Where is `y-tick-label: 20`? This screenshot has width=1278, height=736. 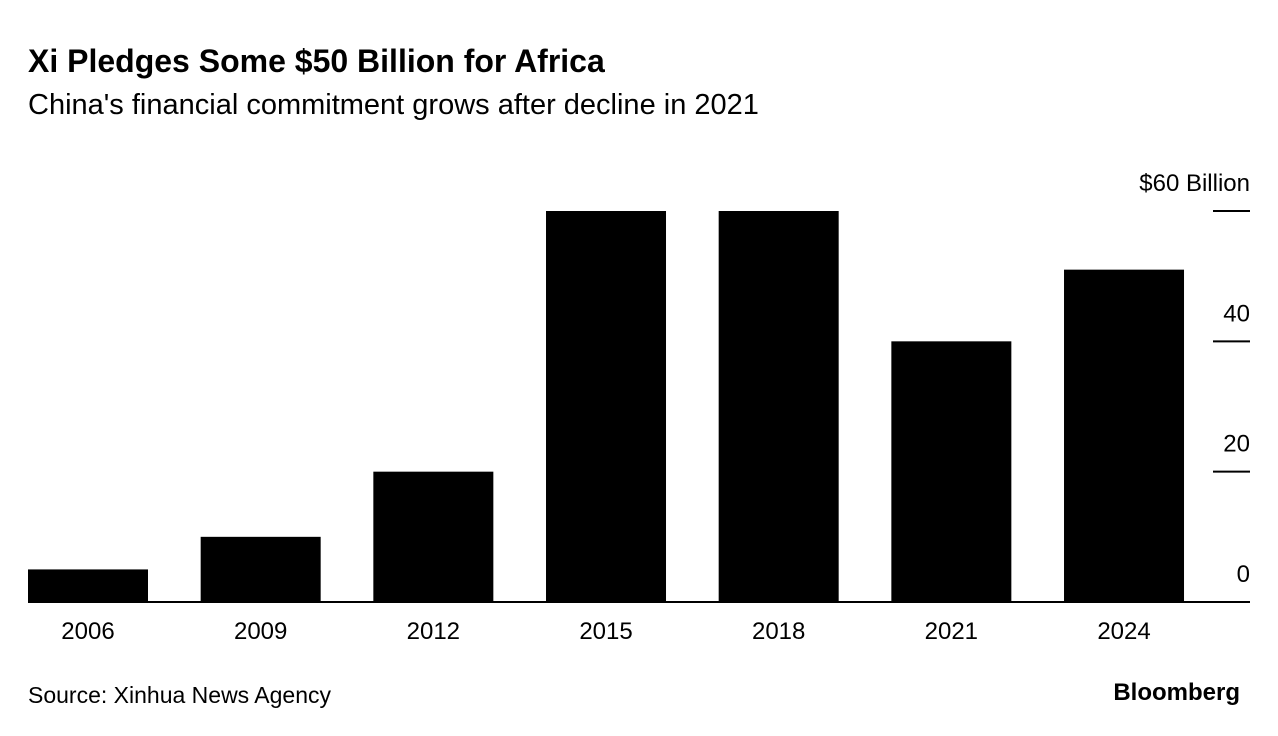 y-tick-label: 20 is located at coordinates (1236, 444).